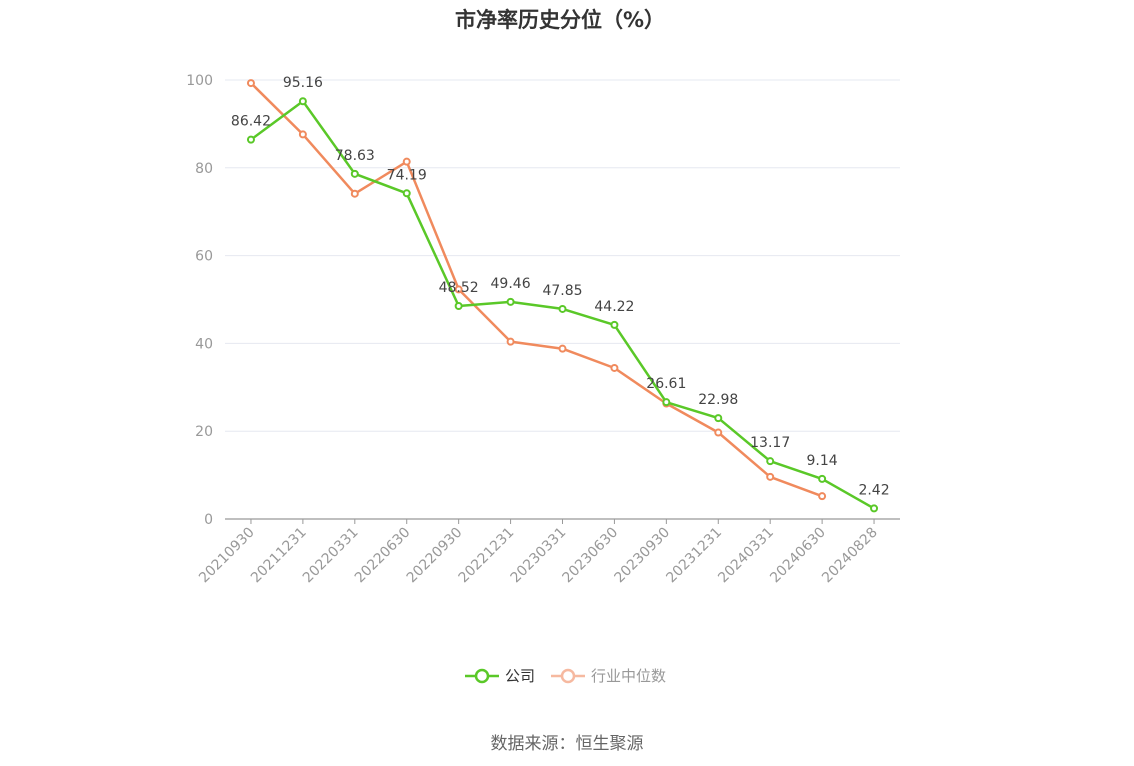 This screenshot has width=1134, height=766. I want to click on data-label: 9.14, so click(822, 461).